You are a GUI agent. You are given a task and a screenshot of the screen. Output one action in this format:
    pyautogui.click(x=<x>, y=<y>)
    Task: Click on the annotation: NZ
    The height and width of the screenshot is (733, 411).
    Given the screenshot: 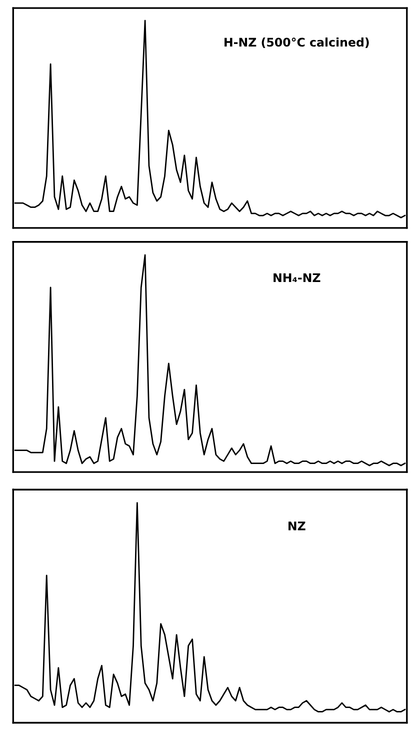 What is the action you would take?
    pyautogui.click(x=297, y=526)
    